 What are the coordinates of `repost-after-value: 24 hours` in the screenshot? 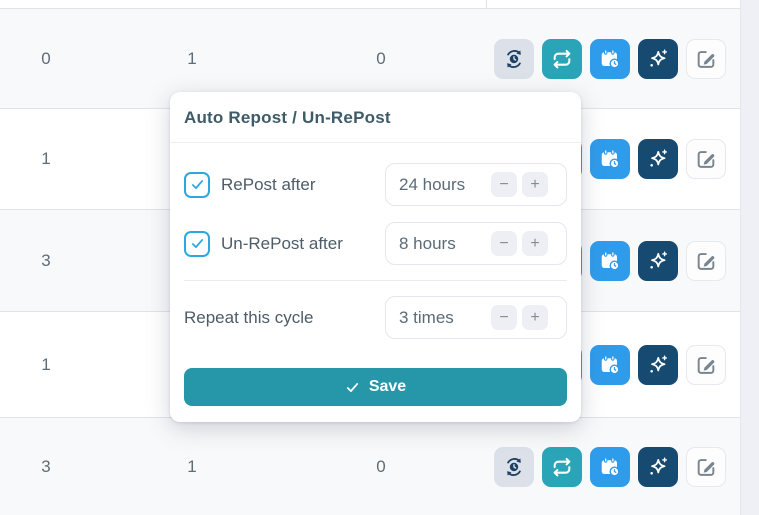 It's located at (432, 184).